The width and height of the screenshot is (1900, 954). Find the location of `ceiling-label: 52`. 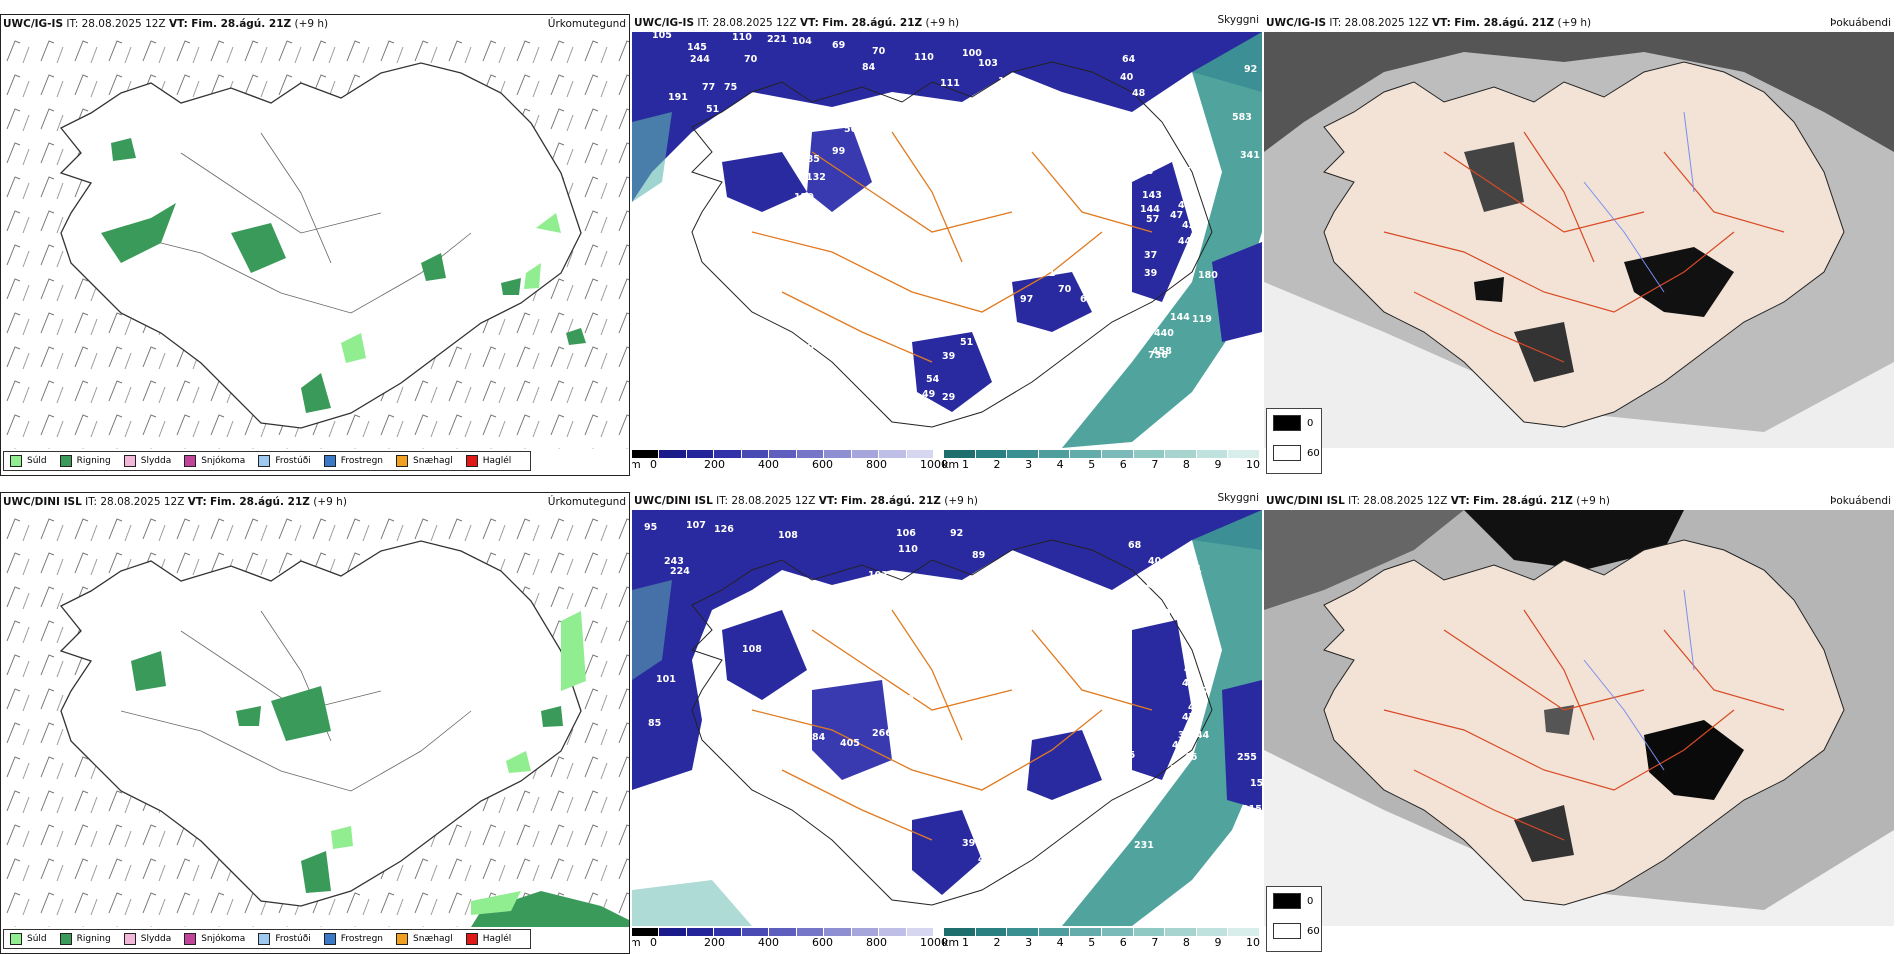

ceiling-label: 52 is located at coordinates (710, 229).